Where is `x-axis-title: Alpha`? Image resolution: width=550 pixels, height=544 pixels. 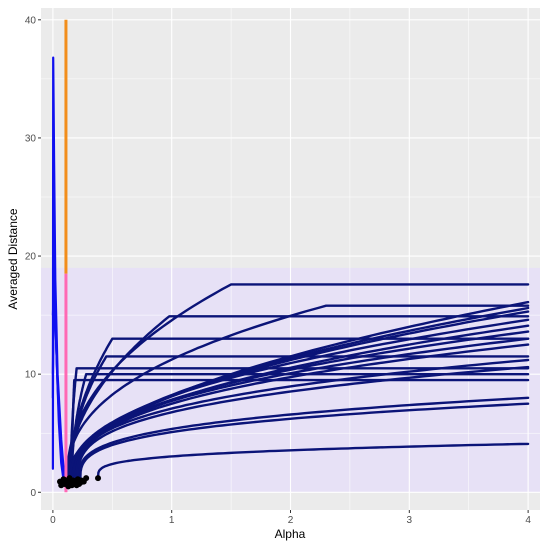 x-axis-title: Alpha is located at coordinates (290, 534).